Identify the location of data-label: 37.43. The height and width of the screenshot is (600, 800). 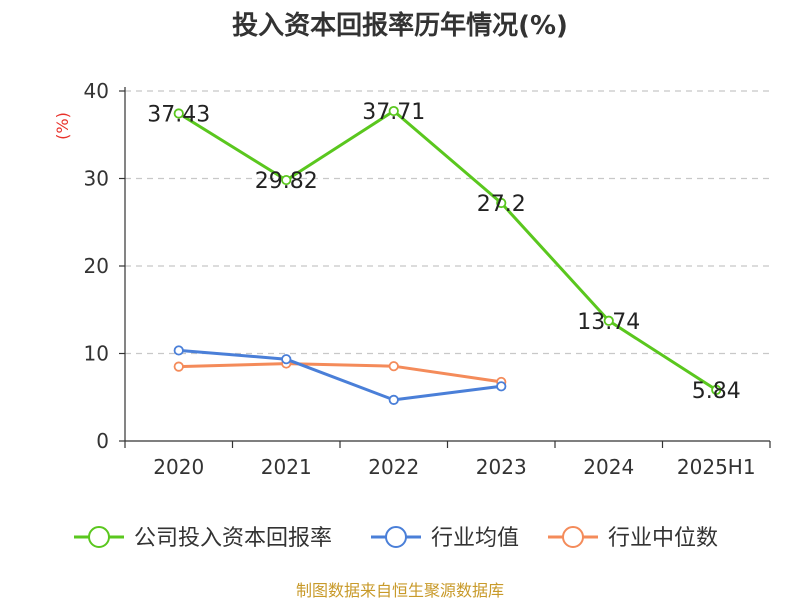
(178, 114).